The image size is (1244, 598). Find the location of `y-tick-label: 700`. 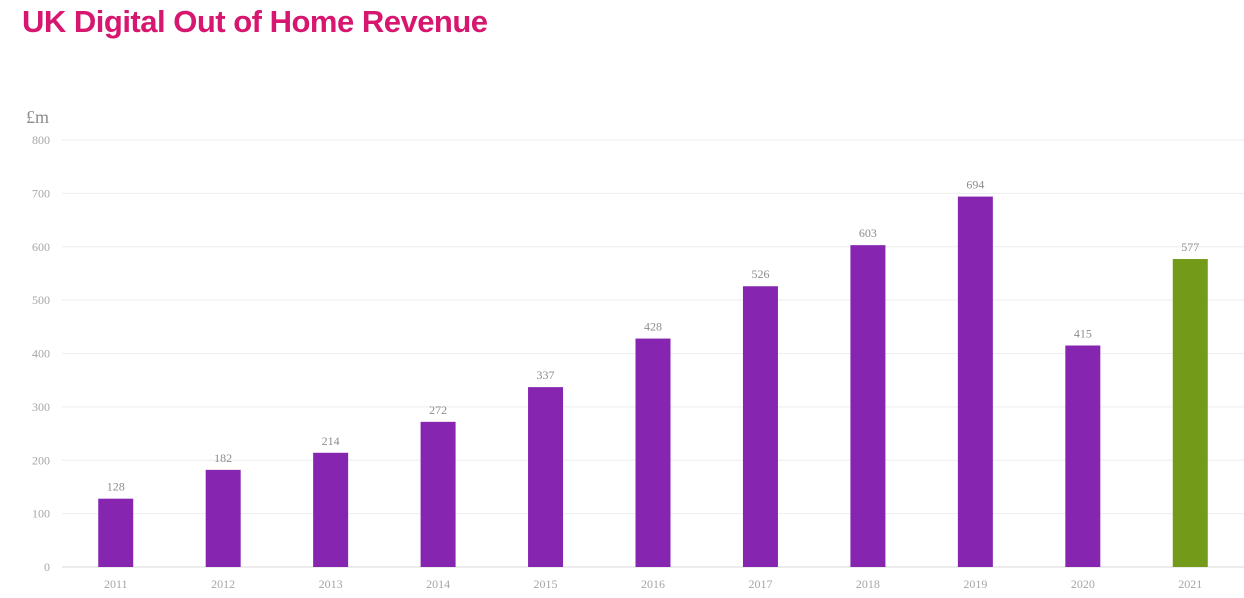

y-tick-label: 700 is located at coordinates (41, 193).